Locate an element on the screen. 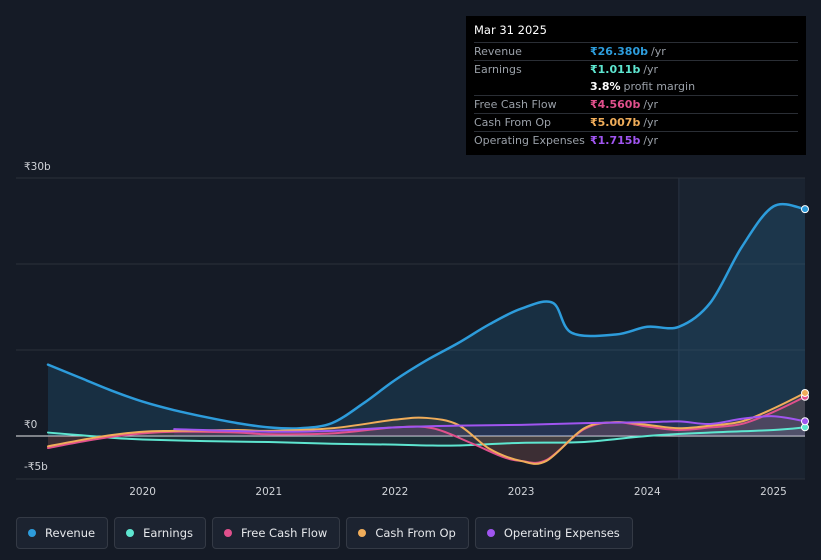 This screenshot has width=821, height=560. series-line-operating-expenses is located at coordinates (489, 424).